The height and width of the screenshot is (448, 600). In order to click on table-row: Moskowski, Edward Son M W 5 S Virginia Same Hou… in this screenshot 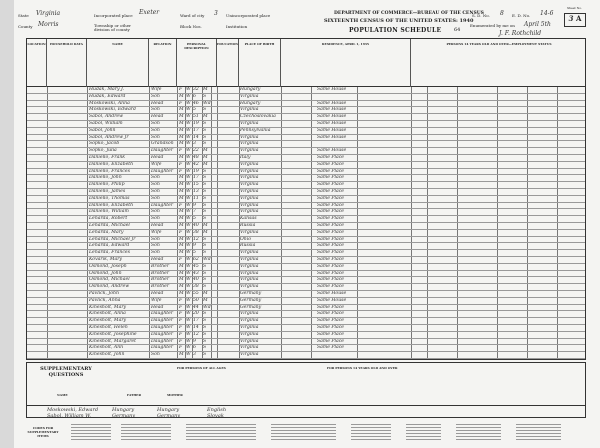, I will do `click(306, 111)`.